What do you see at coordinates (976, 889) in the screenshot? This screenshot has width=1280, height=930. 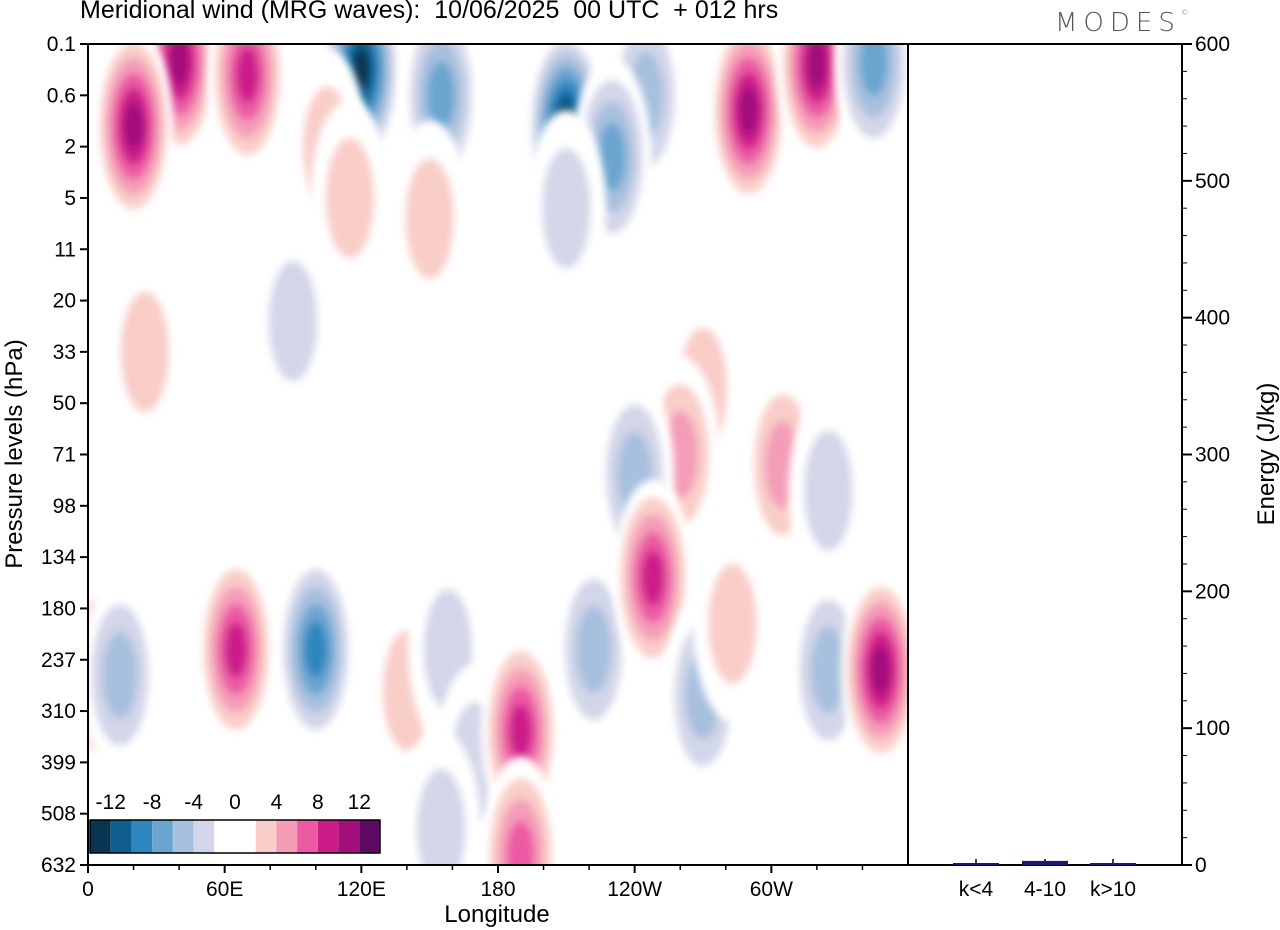 I see `energy-category-label: k<4` at bounding box center [976, 889].